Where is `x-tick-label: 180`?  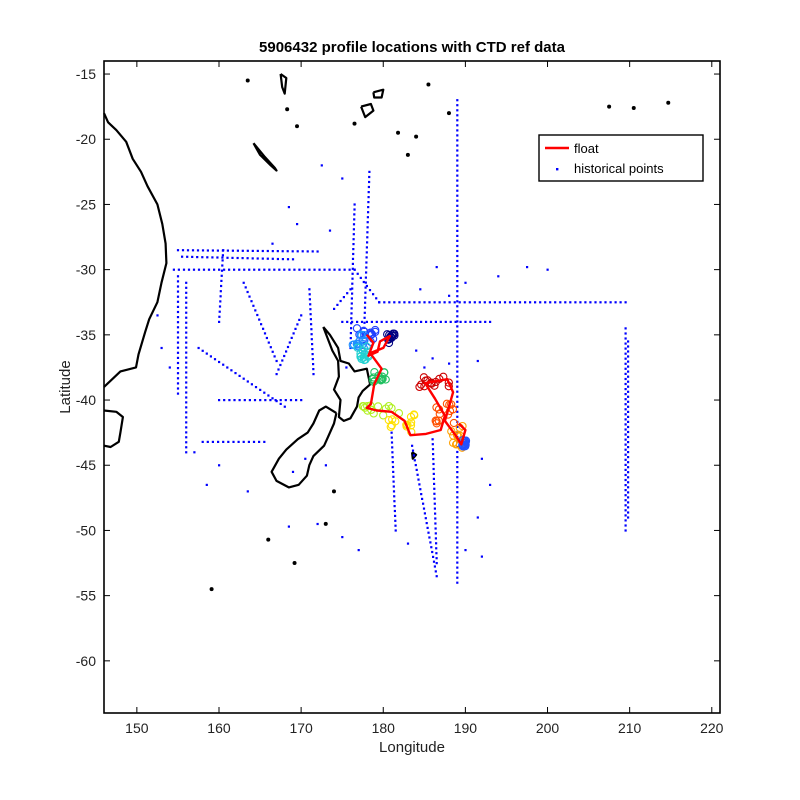
x-tick-label: 180 is located at coordinates (384, 728).